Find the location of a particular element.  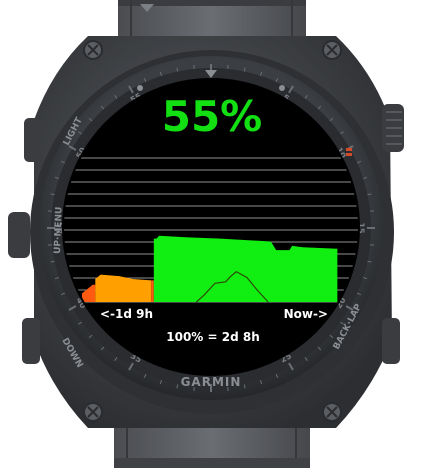

bezel-number: 15 is located at coordinates (361, 228).